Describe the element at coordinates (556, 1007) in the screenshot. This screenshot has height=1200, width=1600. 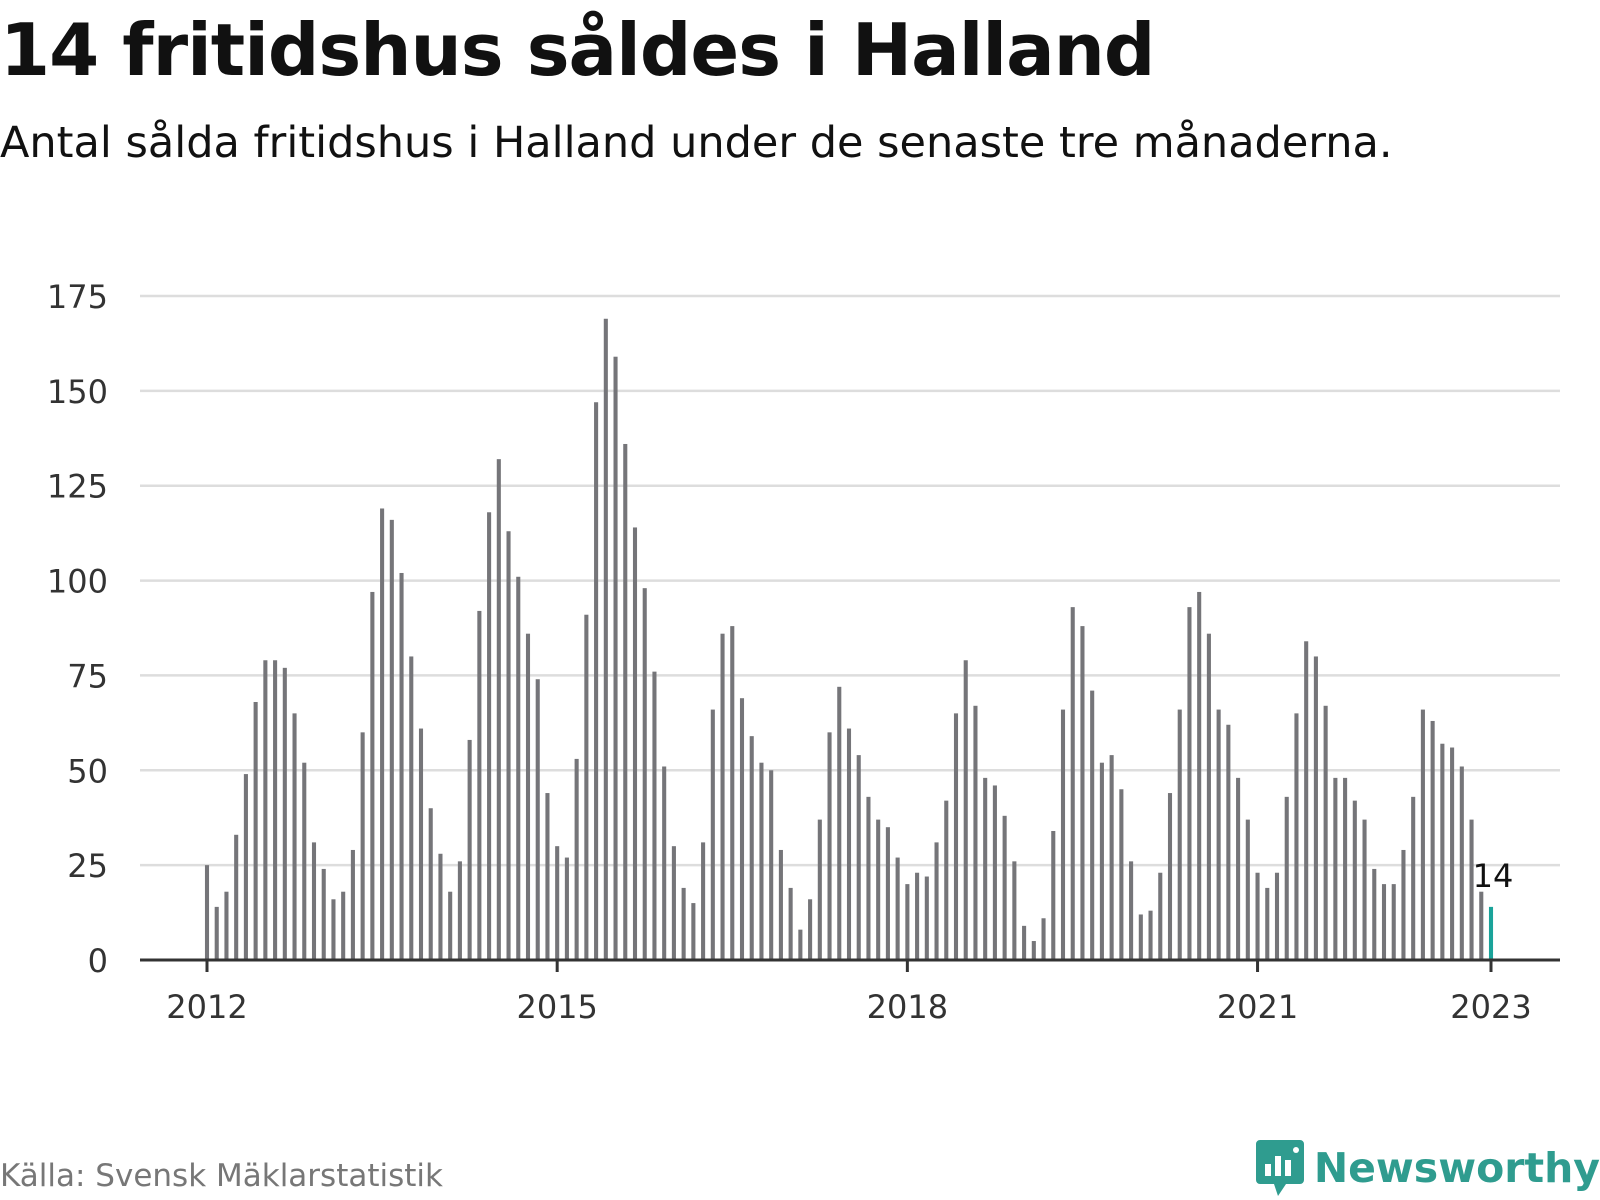
I see `x-tick-label: 2015` at that location.